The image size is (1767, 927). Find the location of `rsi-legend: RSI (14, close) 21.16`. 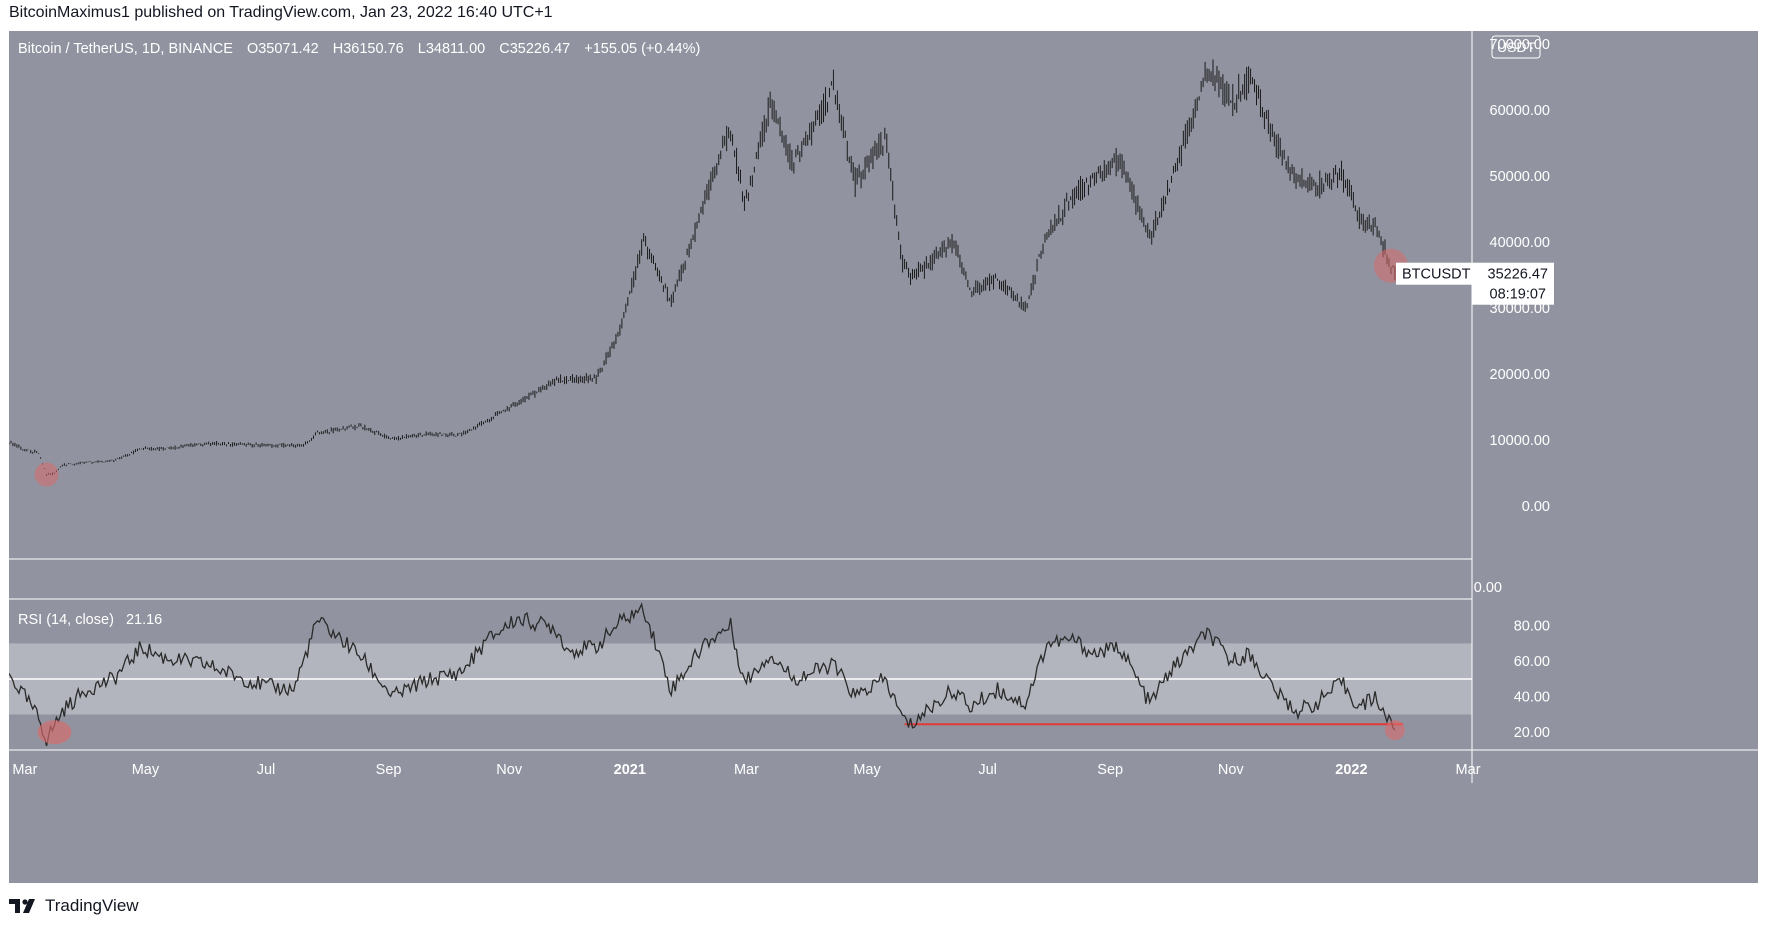

rsi-legend: RSI (14, close) 21.16 is located at coordinates (90, 620).